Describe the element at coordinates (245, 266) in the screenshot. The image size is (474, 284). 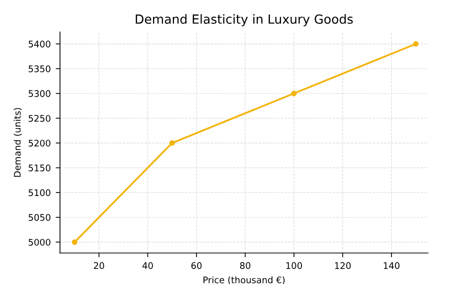
I see `x-tick-label: 80` at that location.